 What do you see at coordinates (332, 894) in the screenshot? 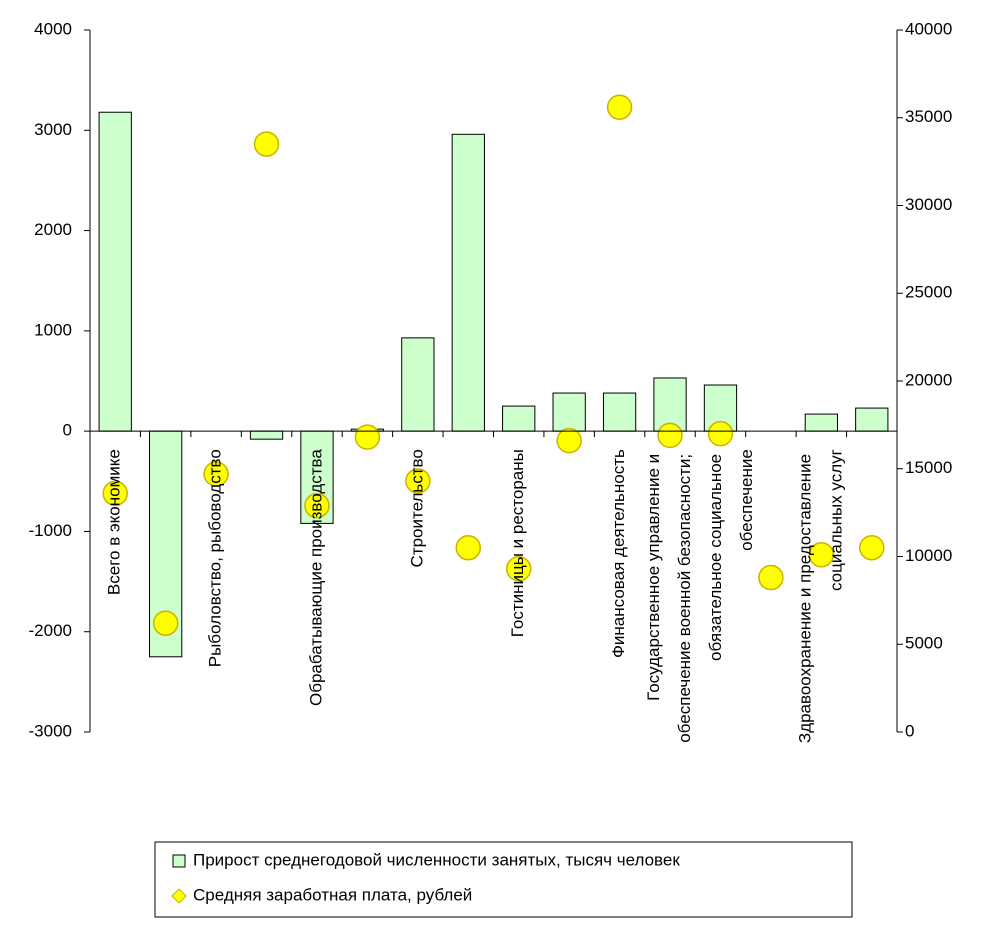
I see `legend-label: Средняя заработная плата, рублей` at bounding box center [332, 894].